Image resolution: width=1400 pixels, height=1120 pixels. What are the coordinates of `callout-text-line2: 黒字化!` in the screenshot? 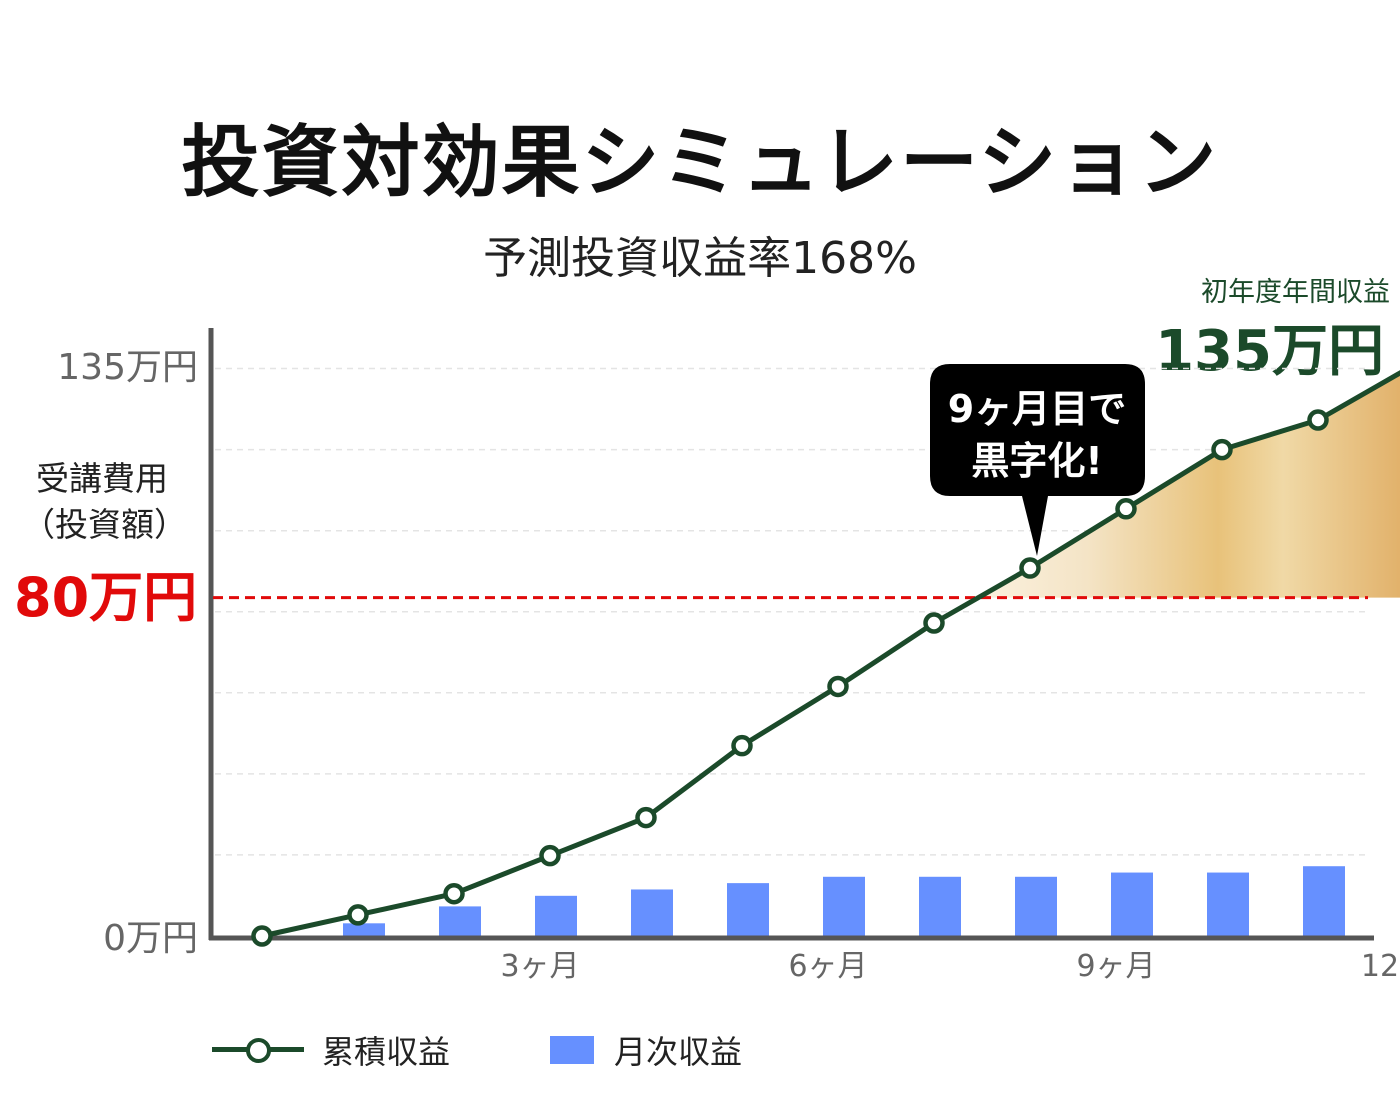 It's located at (1036, 461).